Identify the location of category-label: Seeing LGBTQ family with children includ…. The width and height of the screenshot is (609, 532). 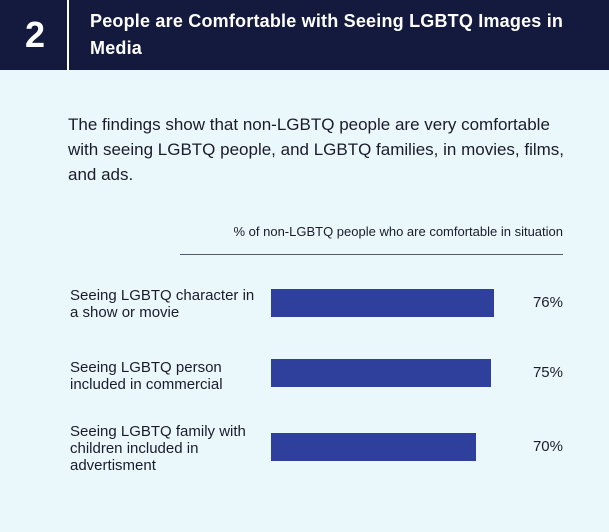
(158, 448).